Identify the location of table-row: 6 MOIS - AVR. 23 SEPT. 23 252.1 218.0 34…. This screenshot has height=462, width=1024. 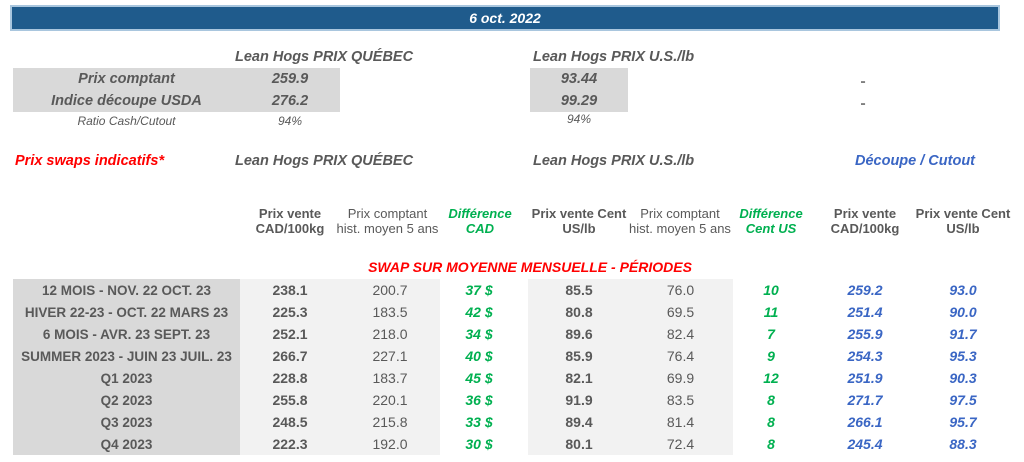
(518, 334).